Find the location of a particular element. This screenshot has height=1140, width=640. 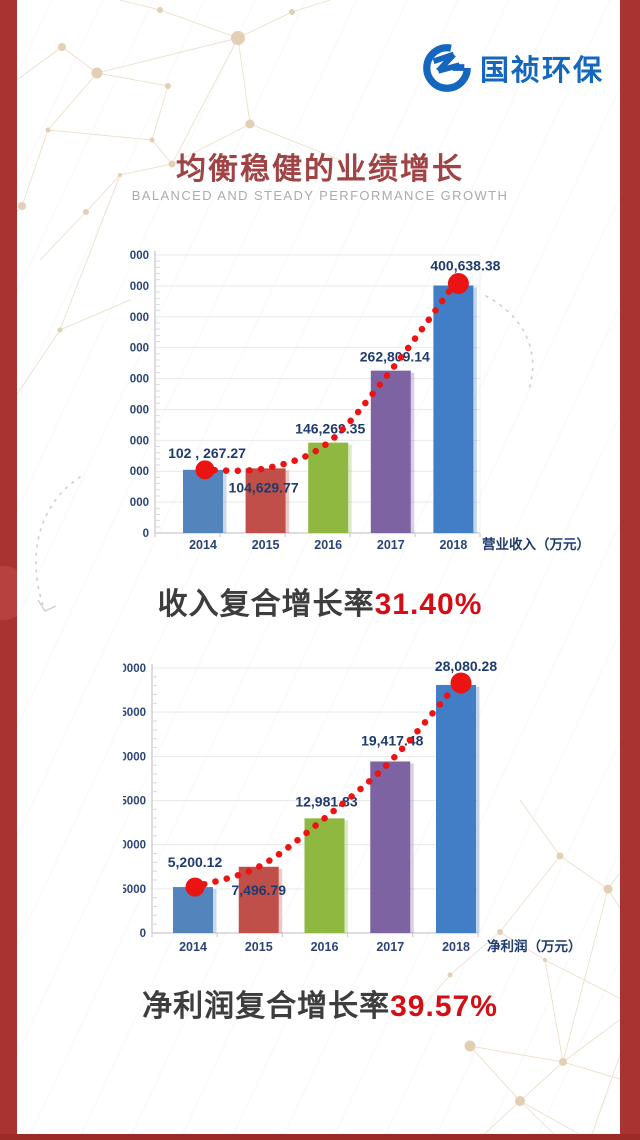

y-tick-label: 10000 is located at coordinates (134, 846).